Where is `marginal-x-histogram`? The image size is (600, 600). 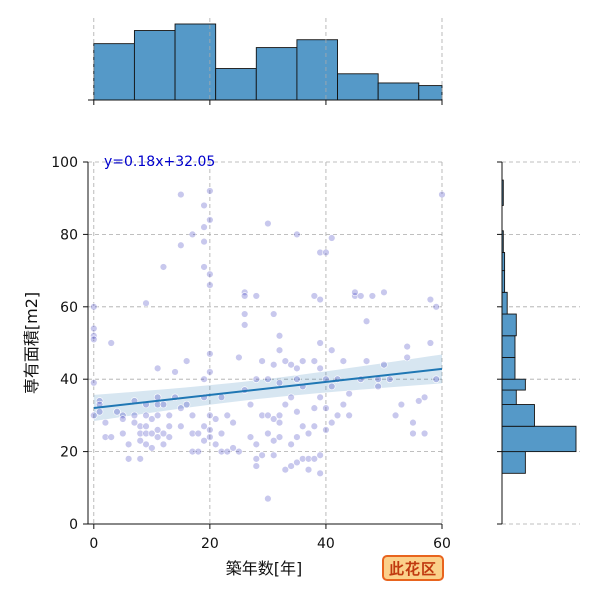
marginal-x-histogram is located at coordinates (265, 61).